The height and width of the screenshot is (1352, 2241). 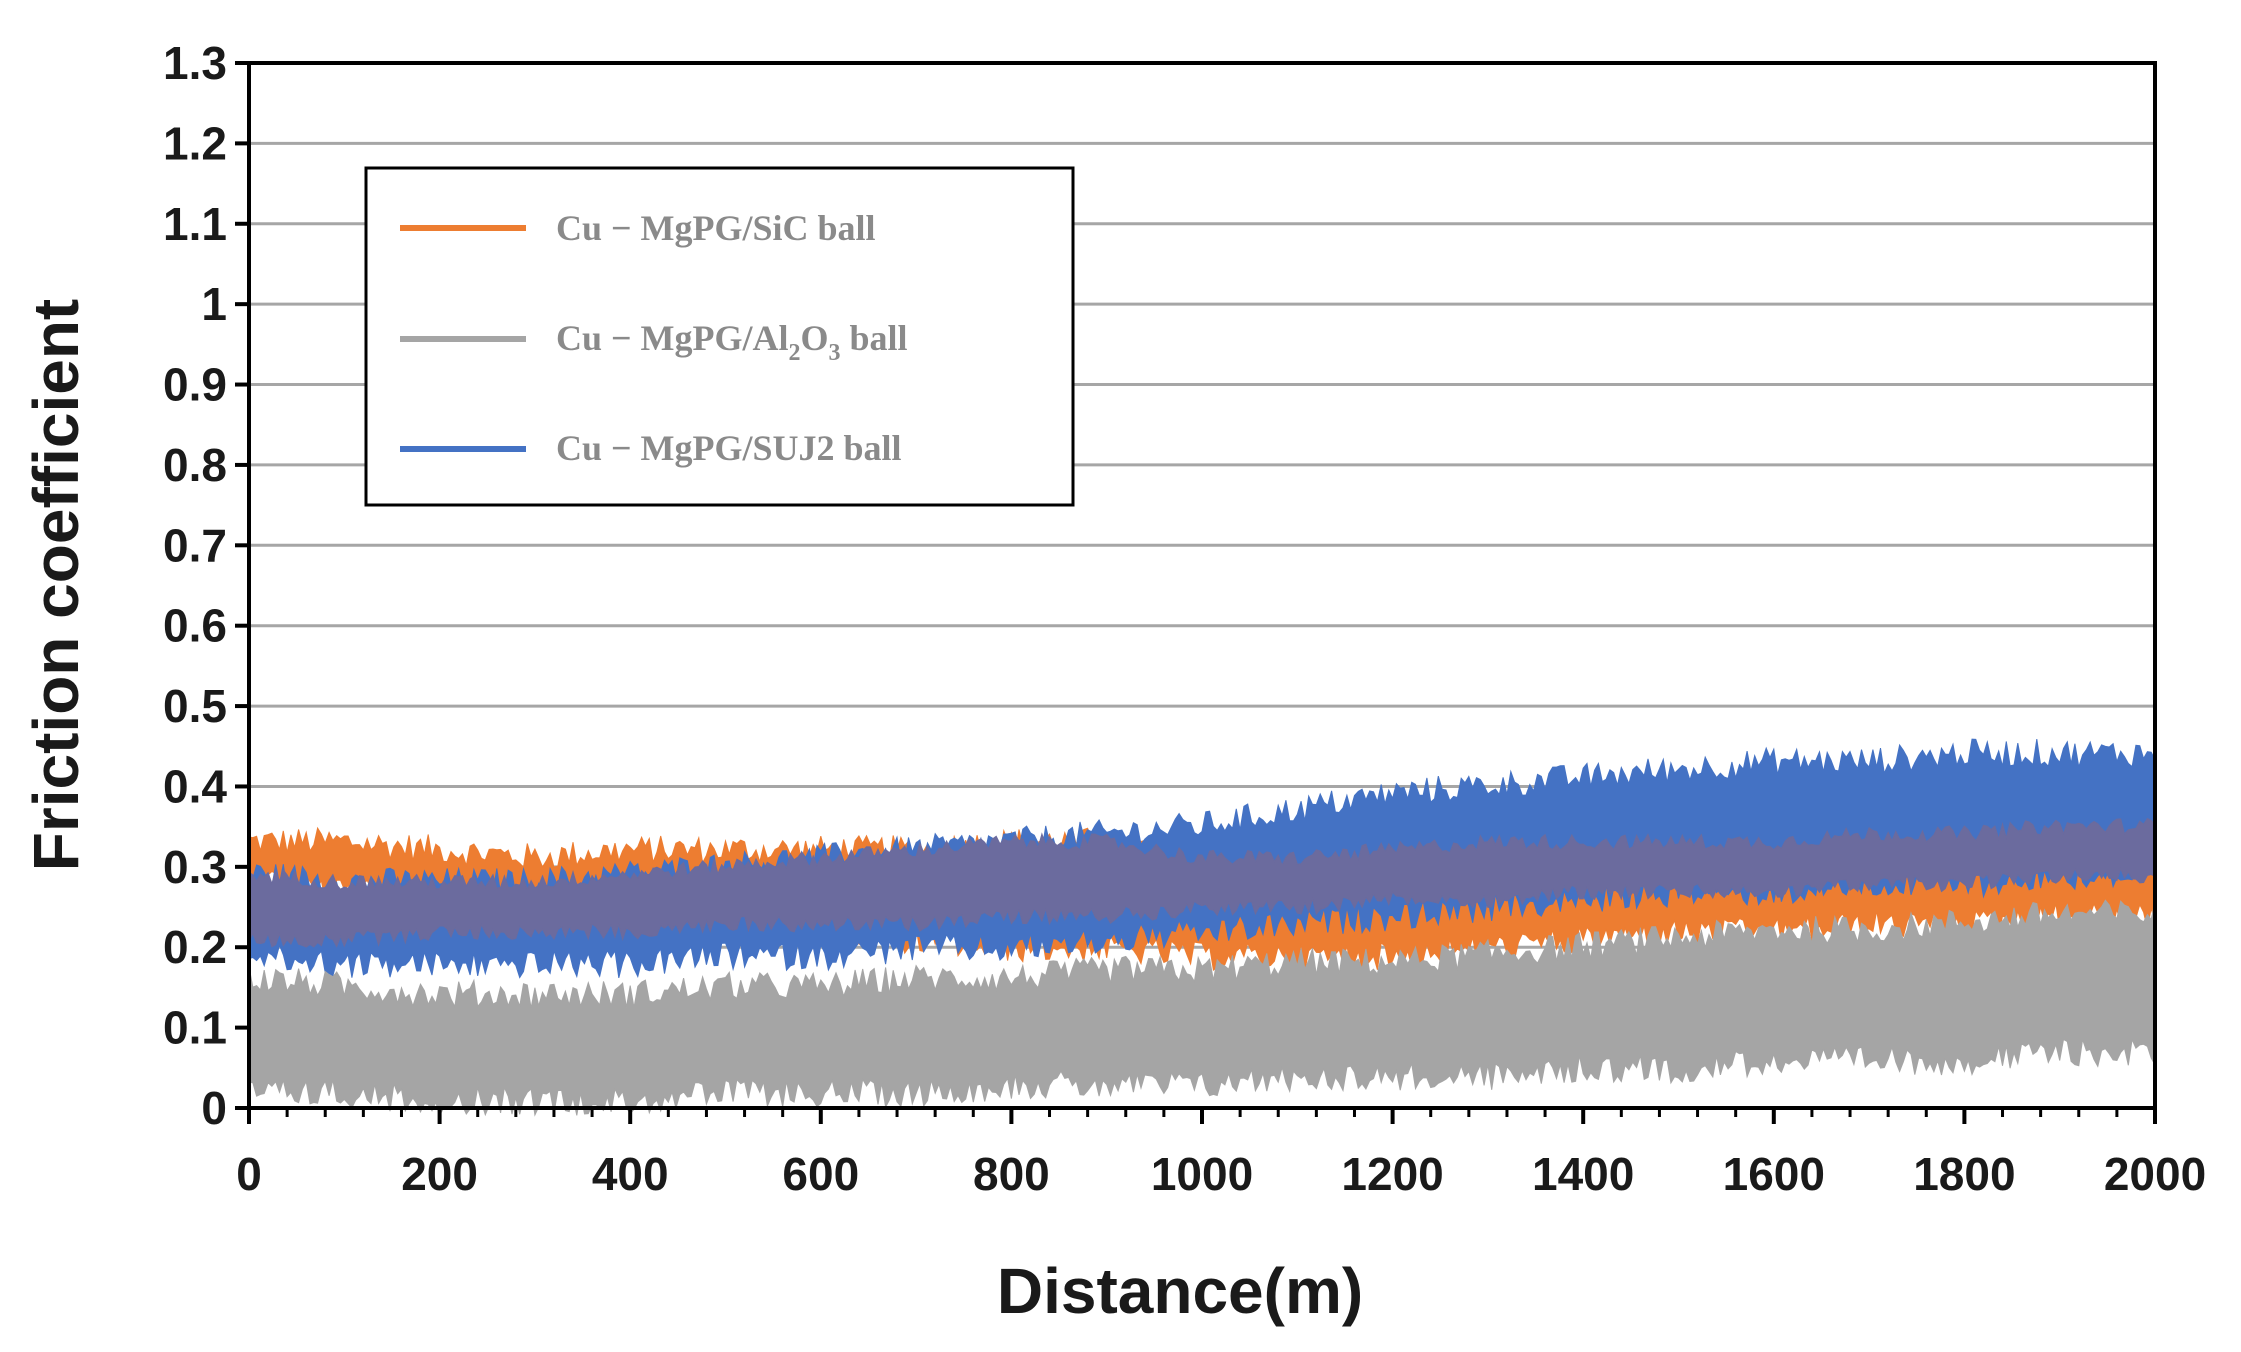 What do you see at coordinates (874, 338) in the screenshot?
I see `legend-al2o3-suffix: ball` at bounding box center [874, 338].